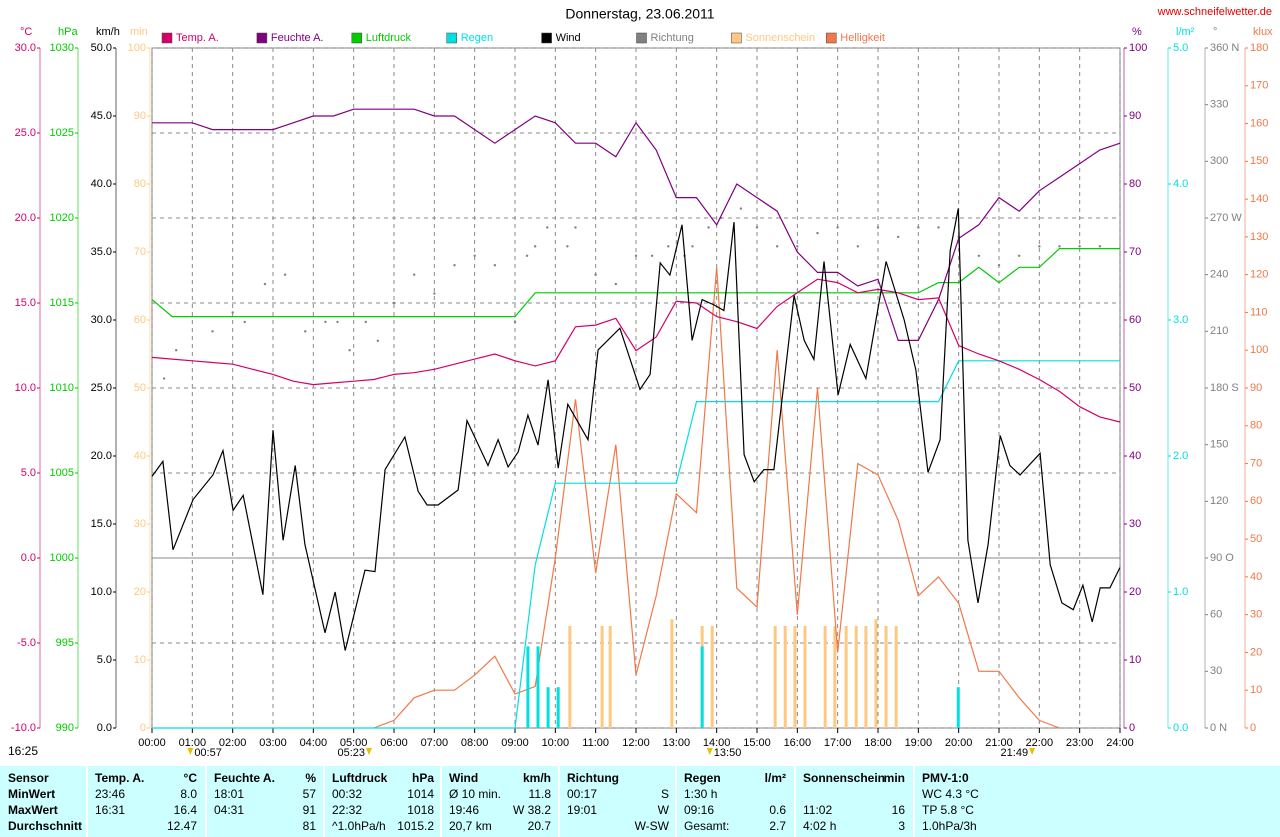 The height and width of the screenshot is (837, 1280). I want to click on annotation-marker, so click(709, 751).